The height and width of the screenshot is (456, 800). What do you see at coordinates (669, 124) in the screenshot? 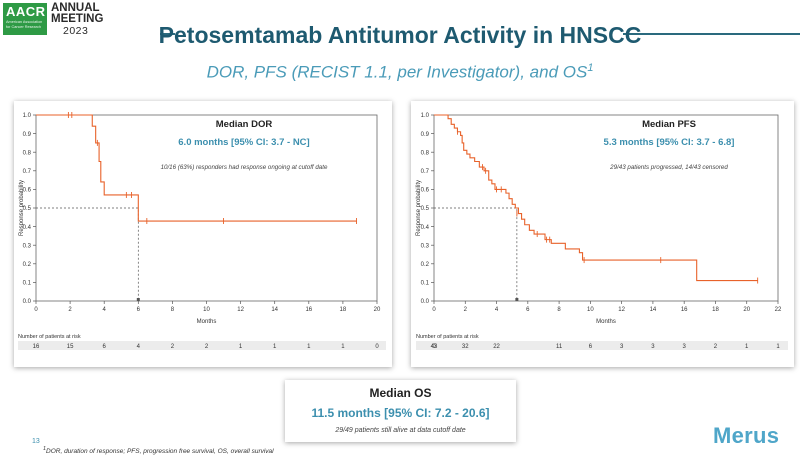
I see `chart-title: Median PFS` at bounding box center [669, 124].